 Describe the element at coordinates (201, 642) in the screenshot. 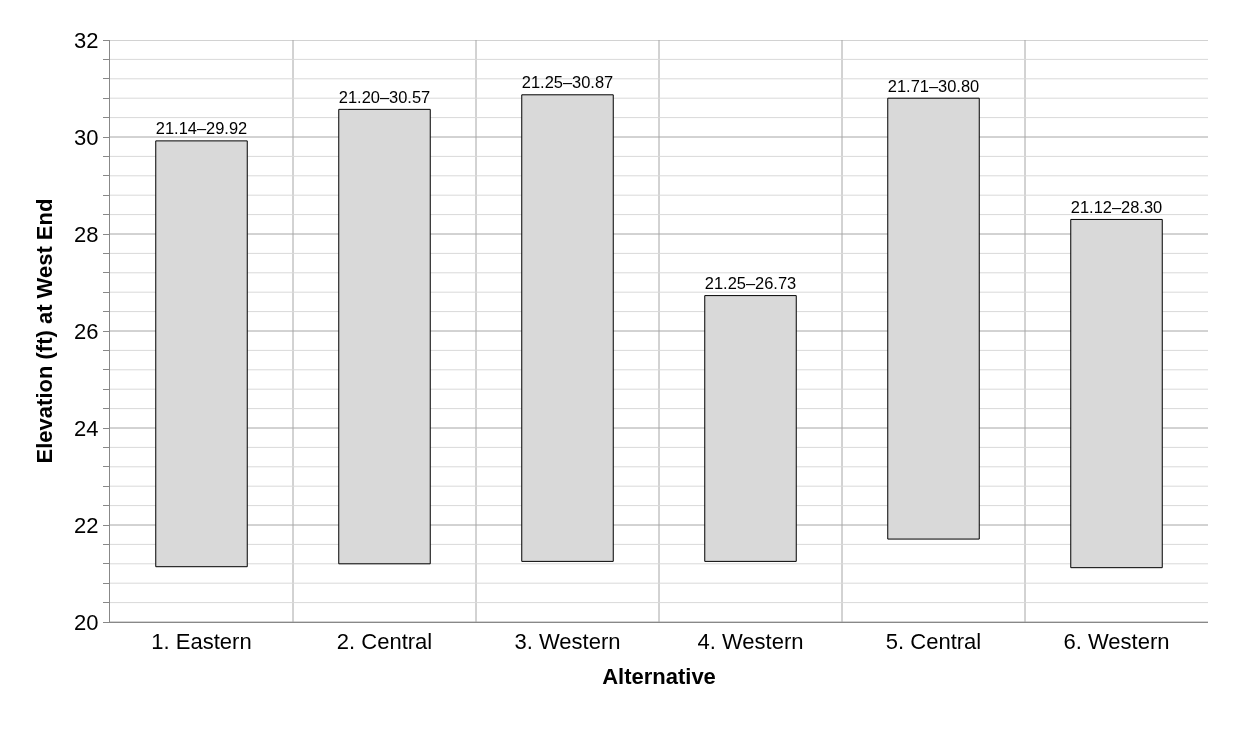

I see `x-tick-label: 1. Eastern` at that location.